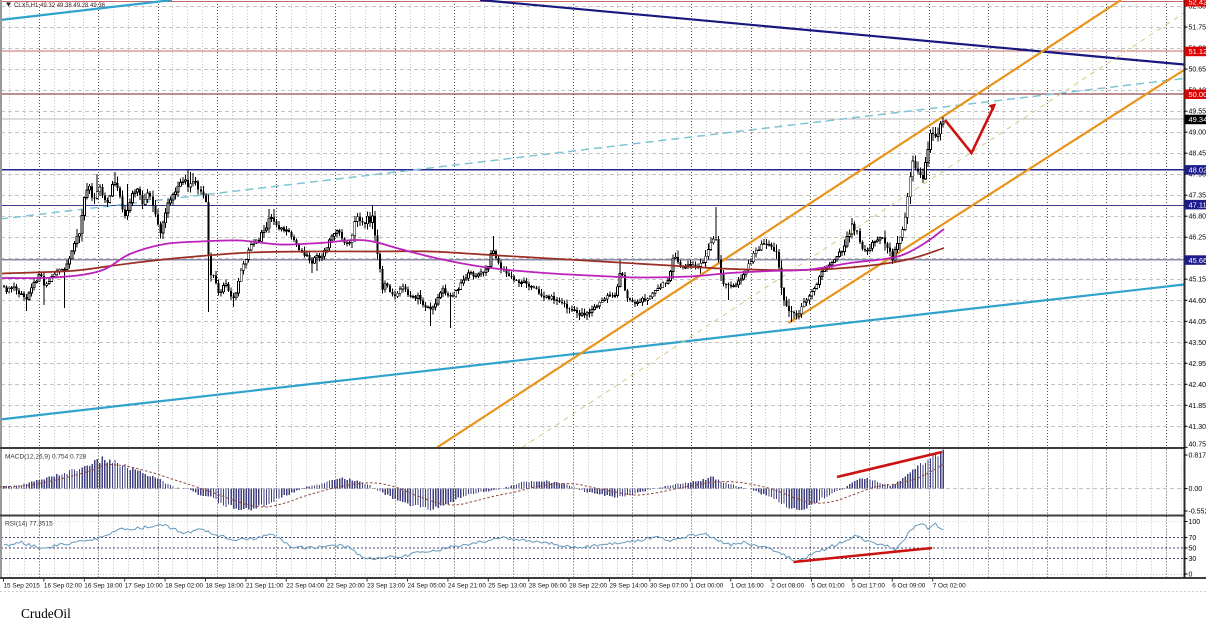 This screenshot has width=1206, height=642. I want to click on svg-text: 47.35, so click(1197, 196).